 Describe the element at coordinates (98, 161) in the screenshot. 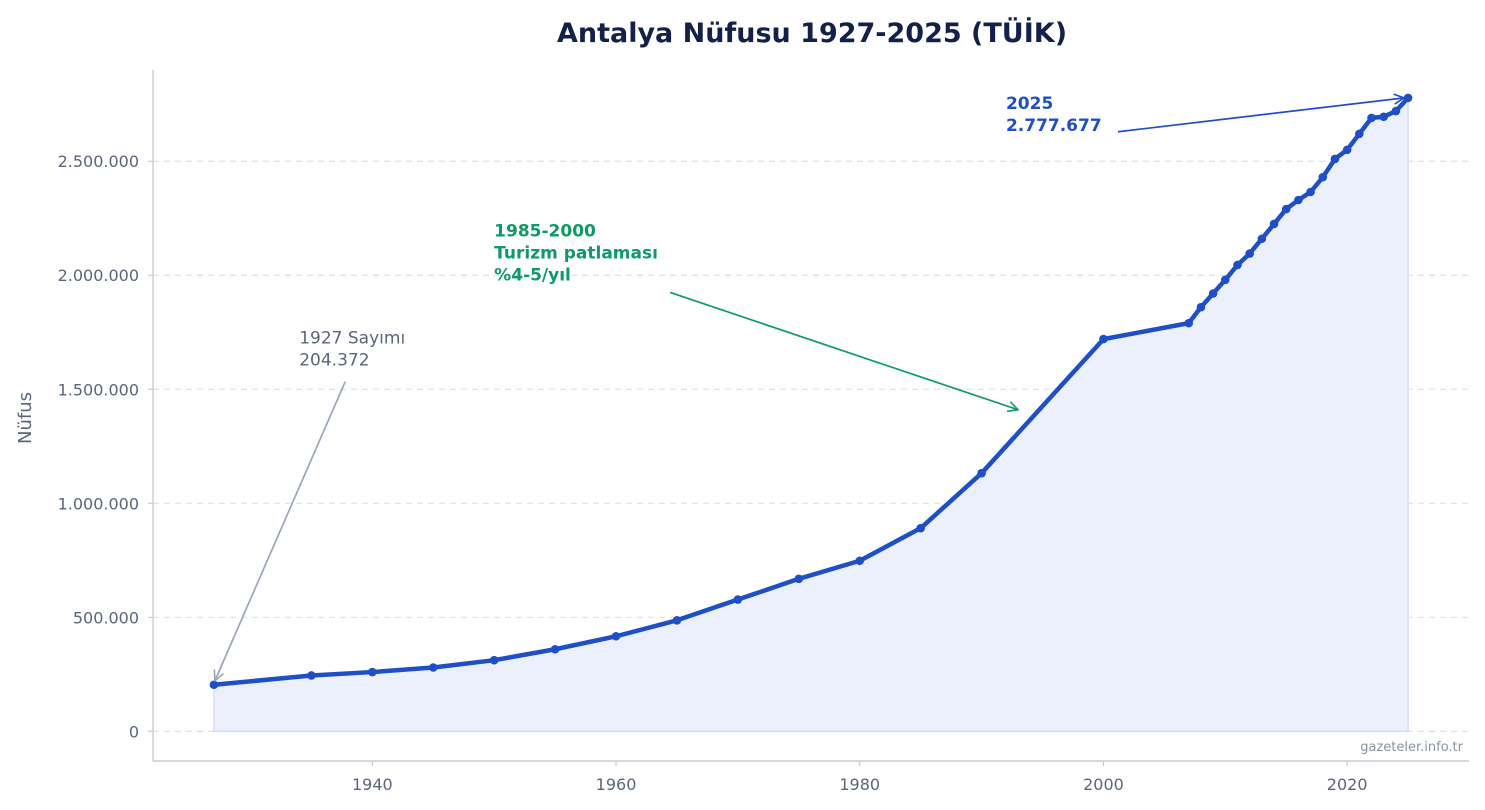

I see `y-tick-label: 2.500.000` at that location.